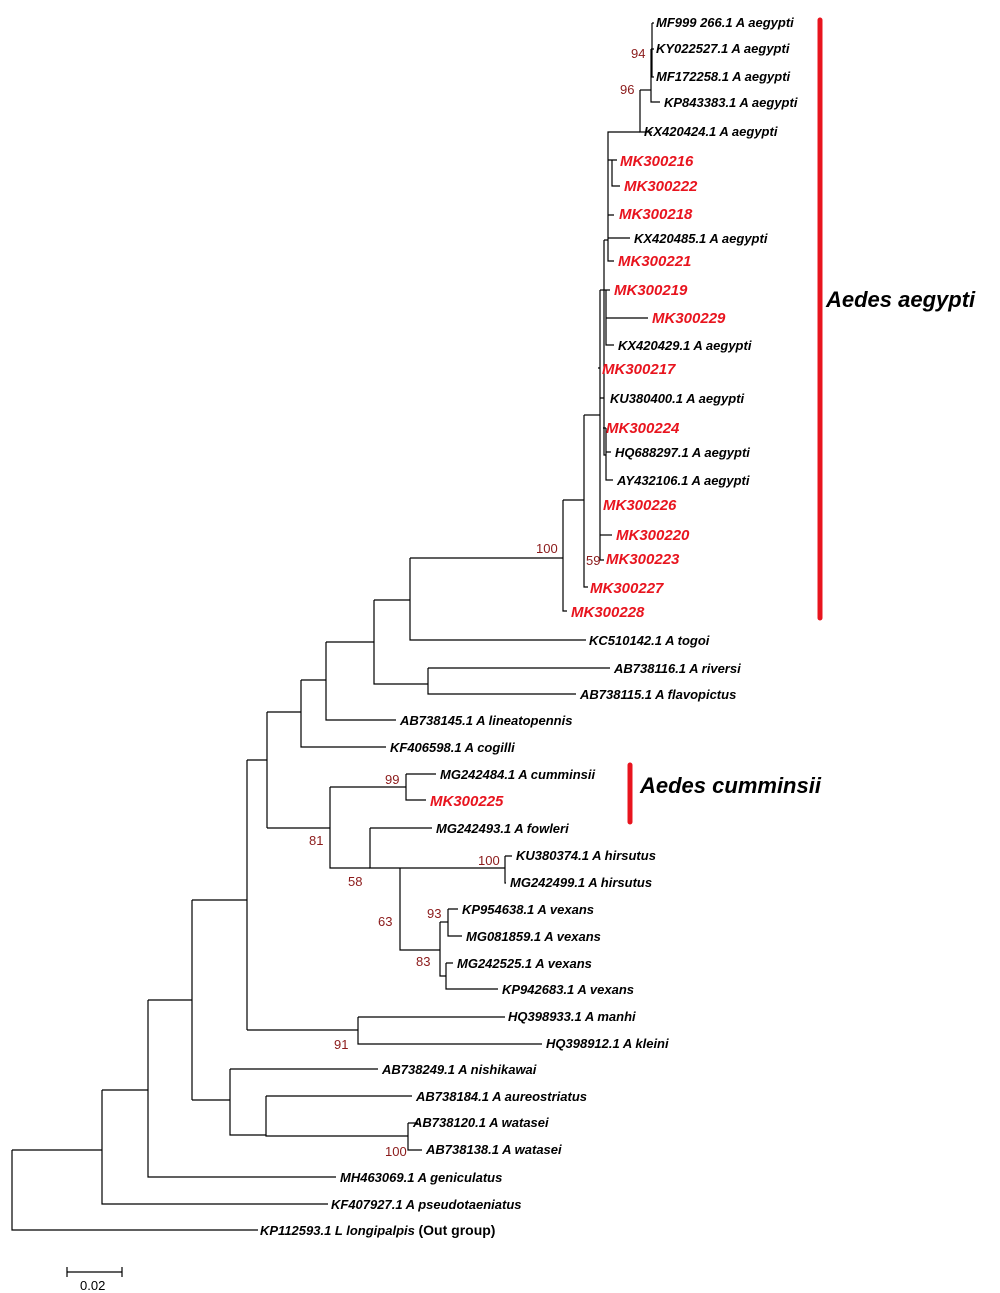  I want to click on tip-label: KU380400.1 A aegypti, so click(677, 398).